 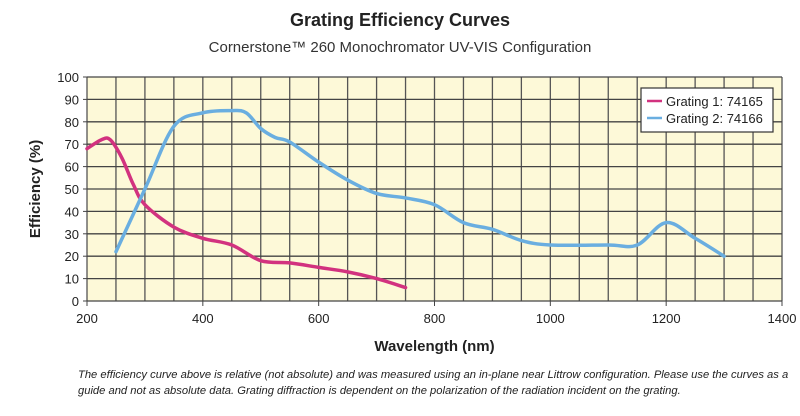 I want to click on y-tick-label: 100, so click(x=68, y=77).